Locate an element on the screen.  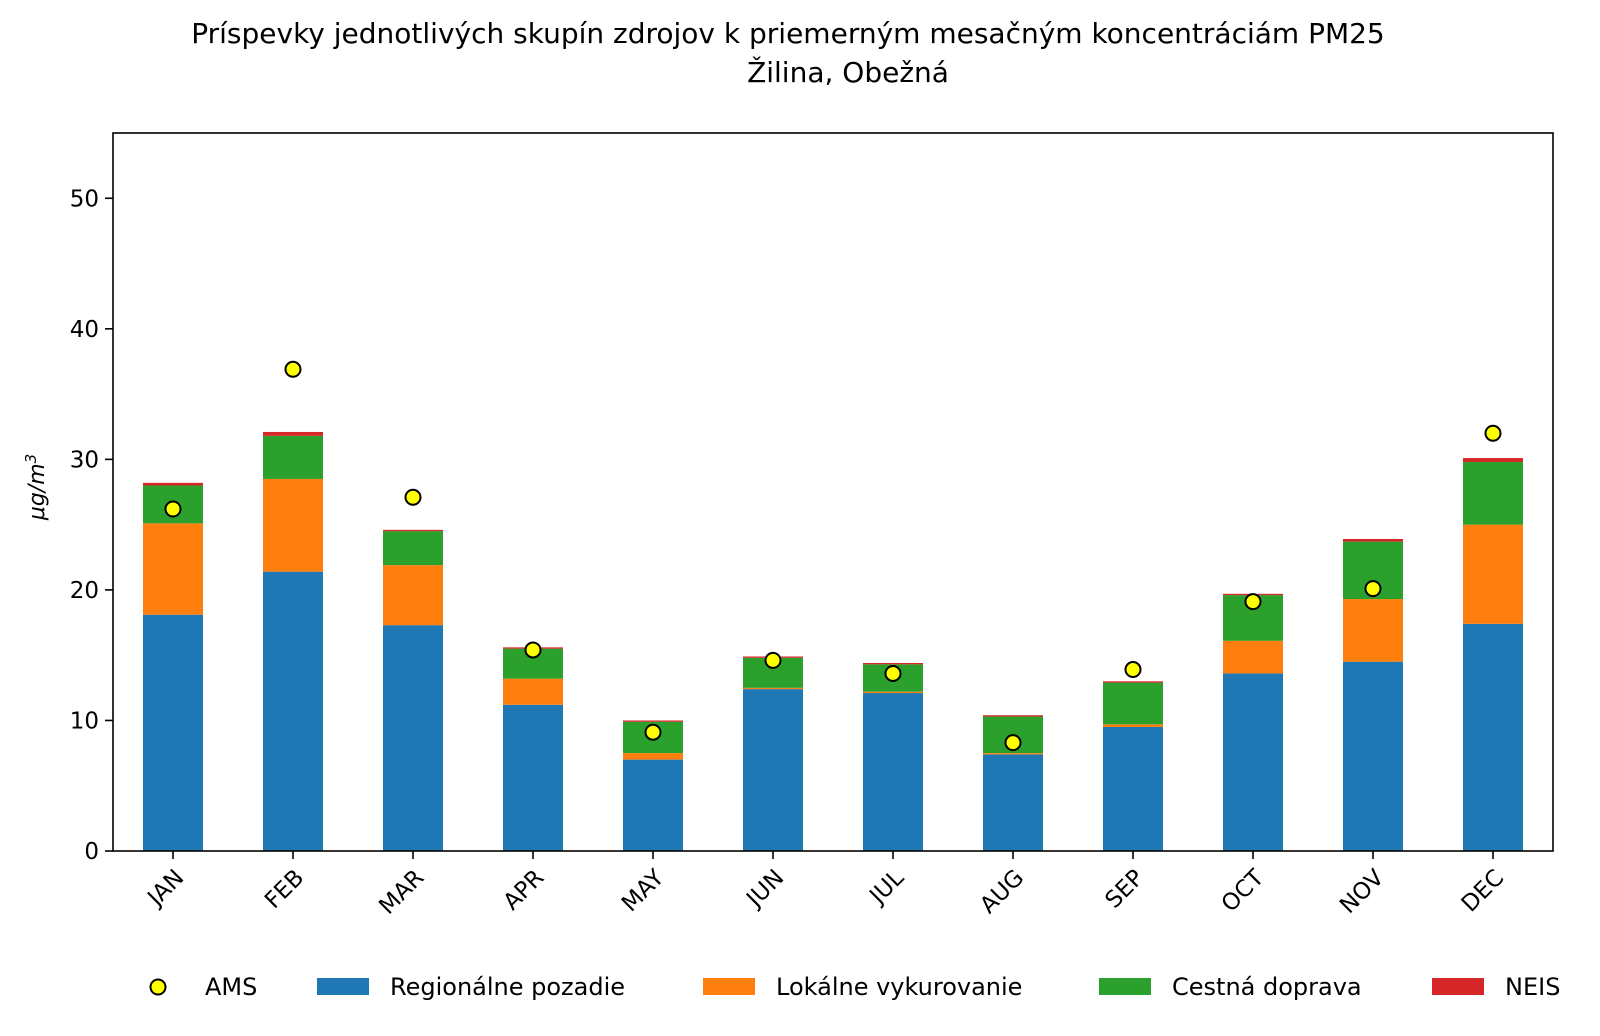
x-axis: JAN FEB MAR APR MAY JUN JUL AUG SEP OCT NOV DEC is located at coordinates (826, 885).